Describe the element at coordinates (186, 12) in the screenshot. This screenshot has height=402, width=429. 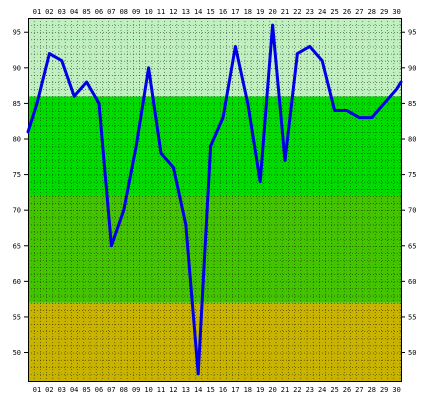
I see `x-tick-label-top: 13` at that location.